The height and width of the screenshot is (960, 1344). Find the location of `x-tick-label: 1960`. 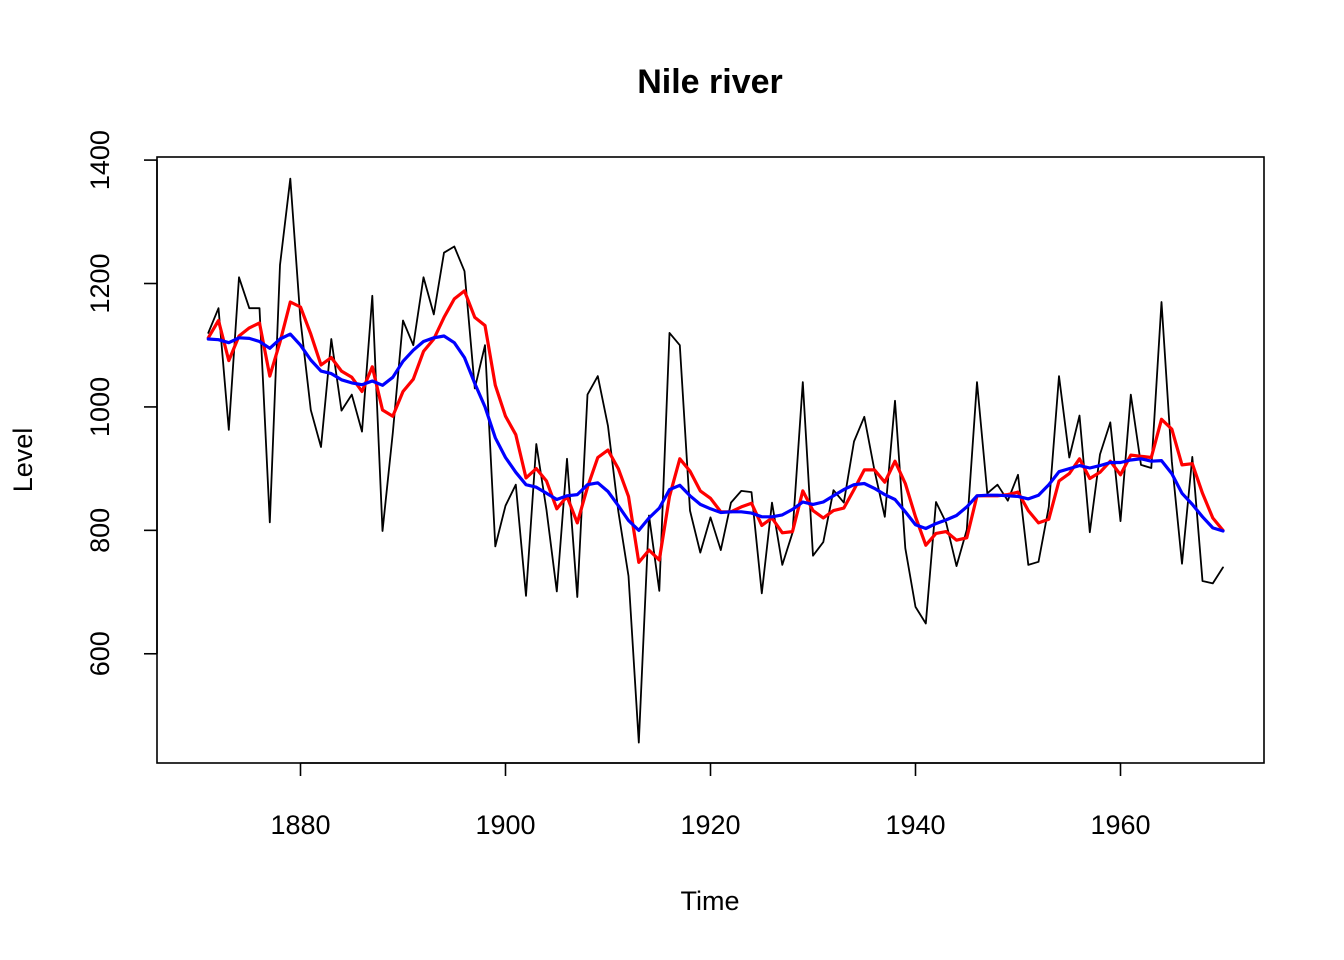

x-tick-label: 1960 is located at coordinates (1120, 825).